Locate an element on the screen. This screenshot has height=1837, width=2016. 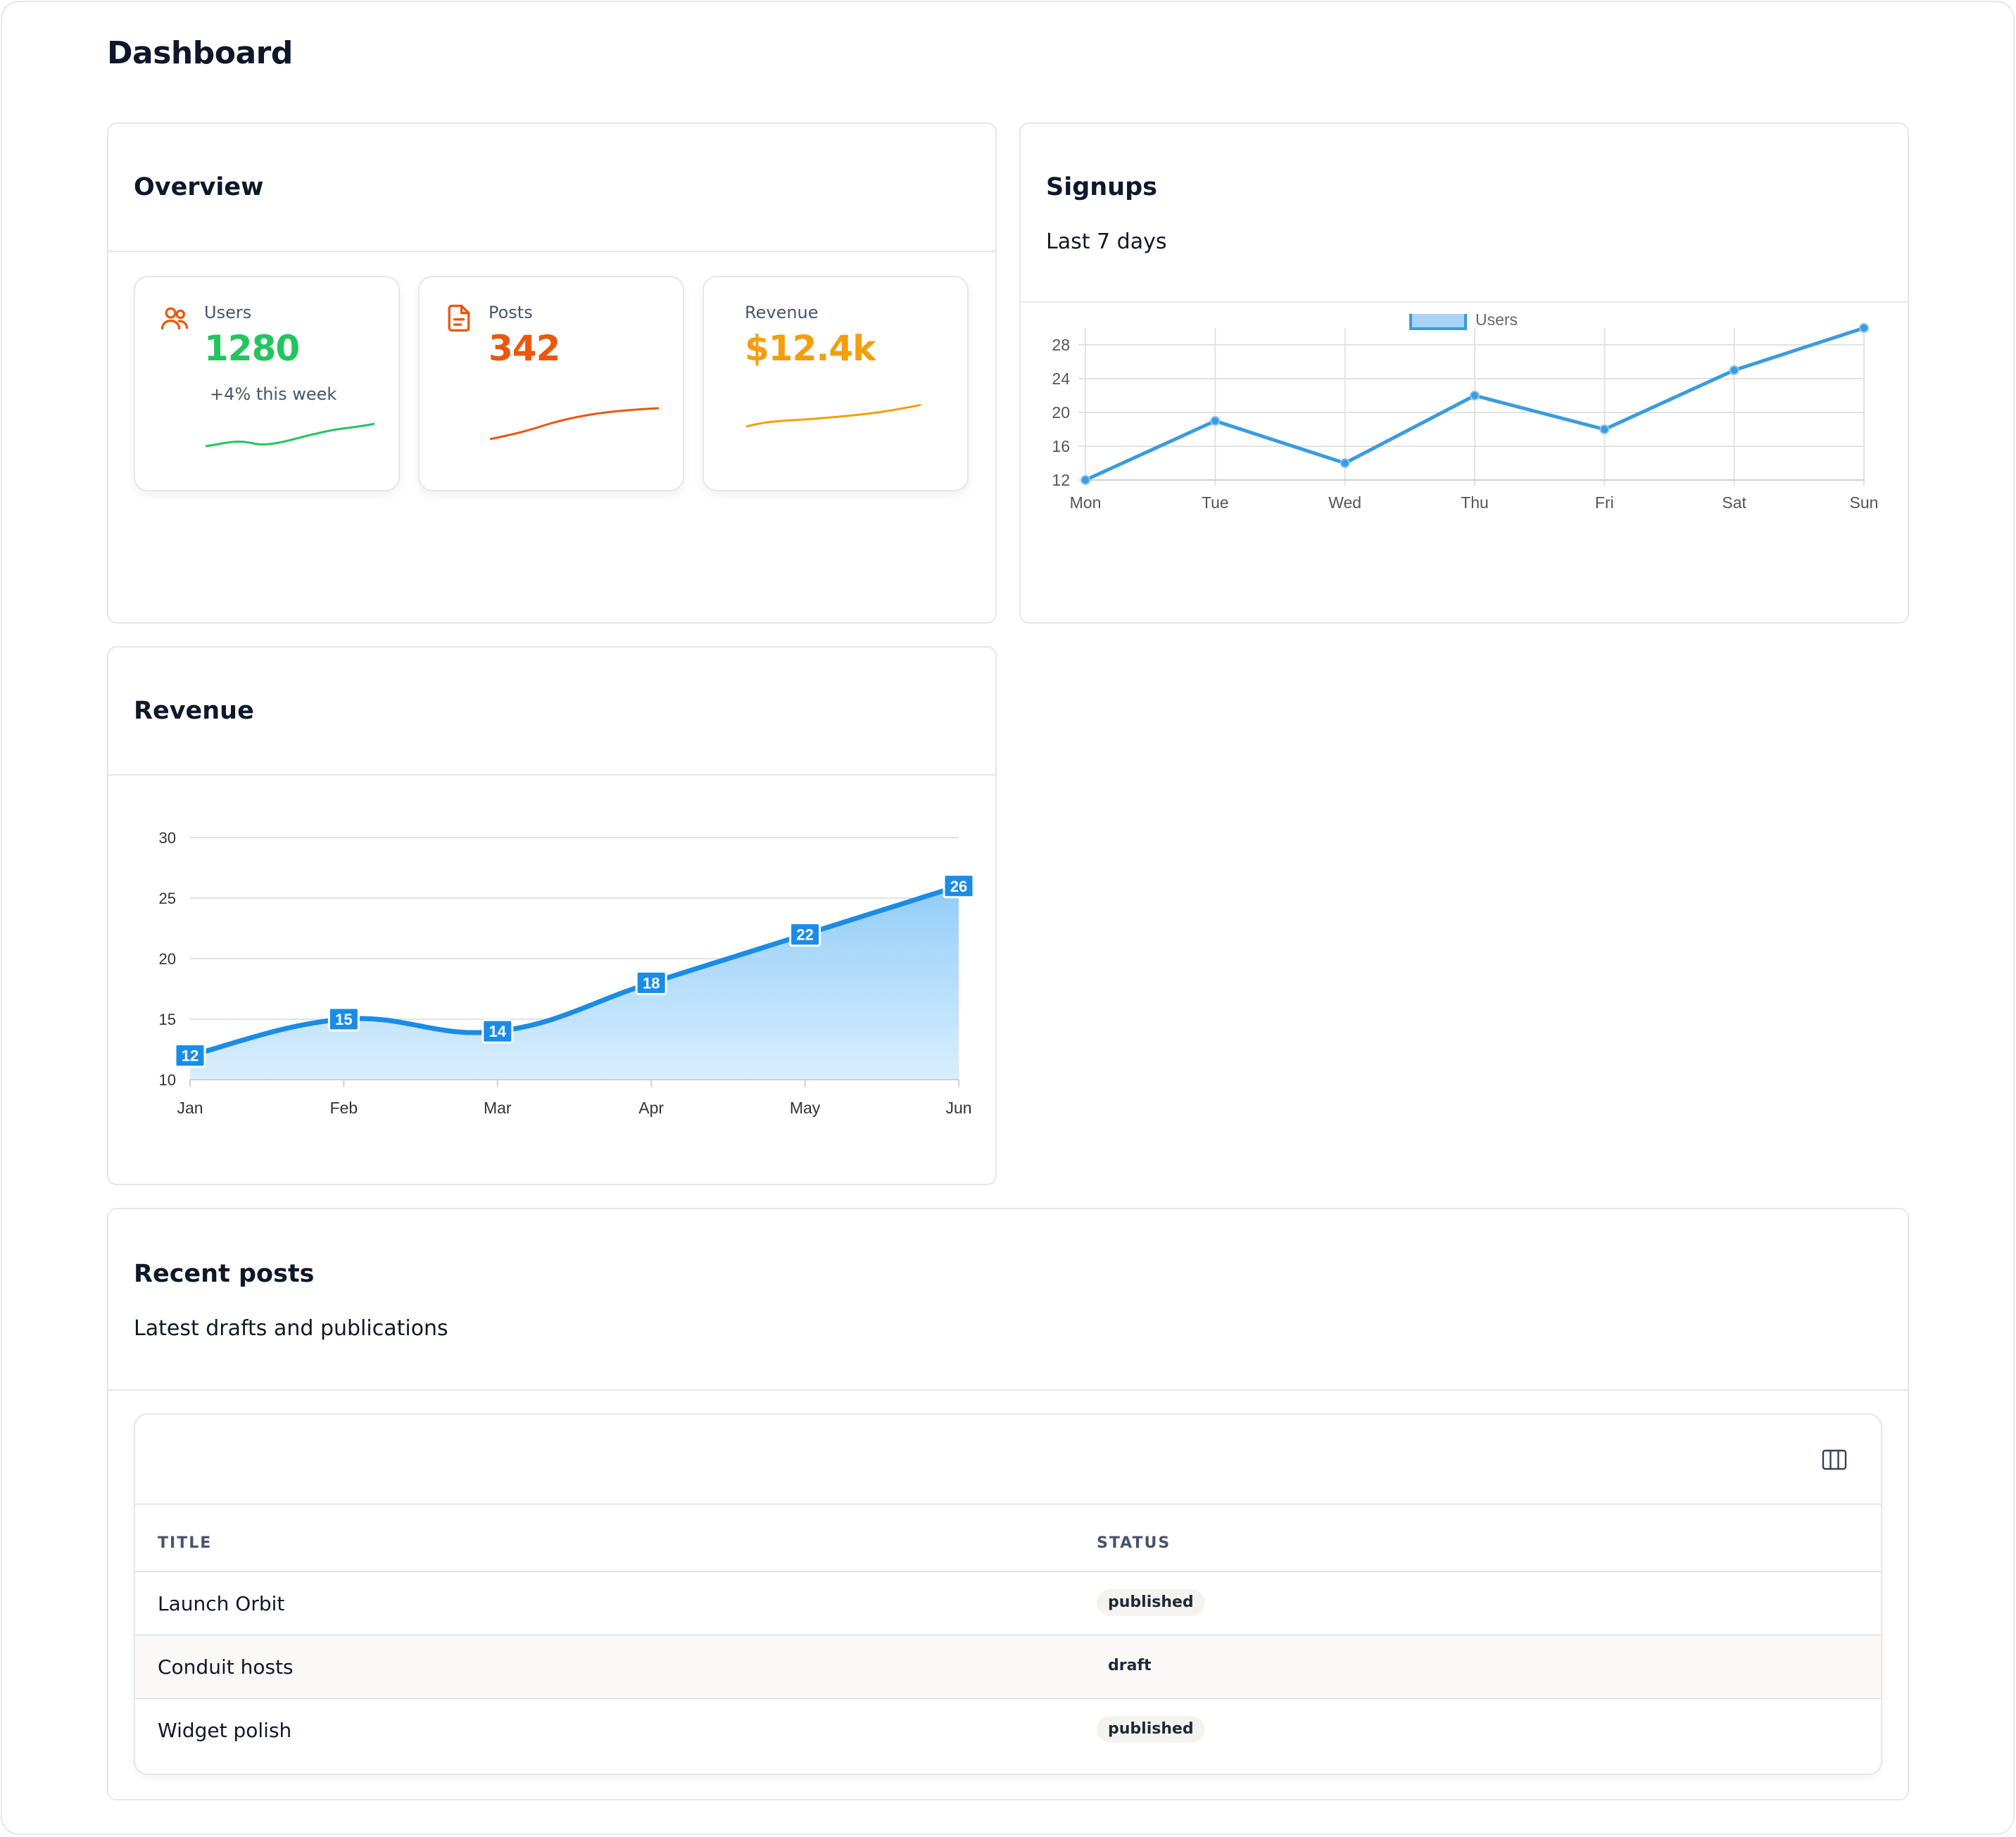
post-title: Launch Orbit is located at coordinates (222, 1603).